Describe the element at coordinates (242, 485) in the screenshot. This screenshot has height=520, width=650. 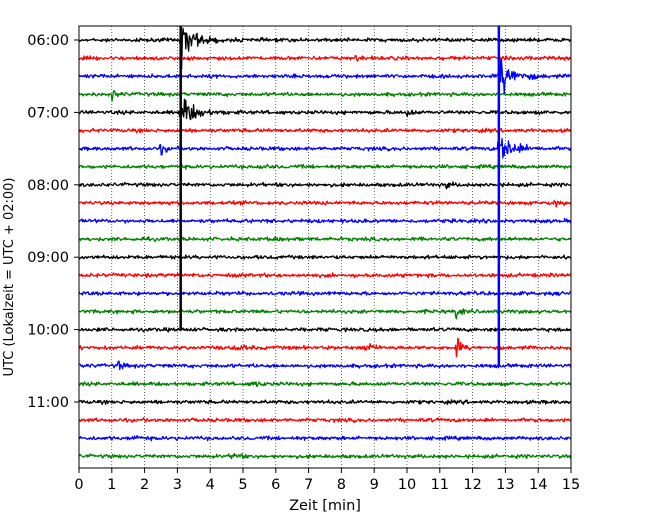
I see `x-tick-label: 5` at that location.